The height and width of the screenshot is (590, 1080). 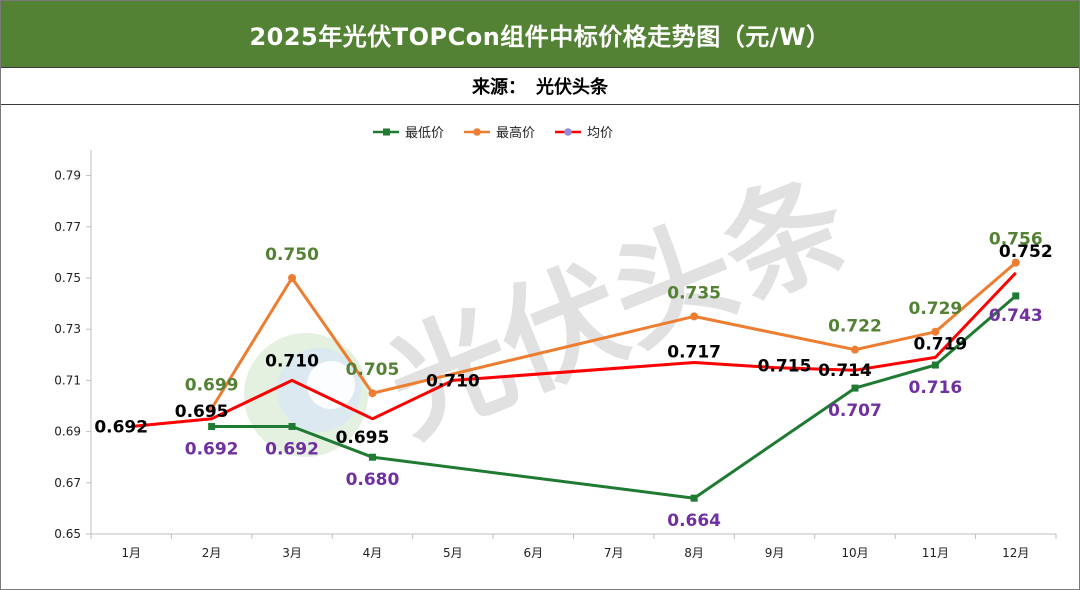 I want to click on legend-marker-high, so click(x=477, y=132).